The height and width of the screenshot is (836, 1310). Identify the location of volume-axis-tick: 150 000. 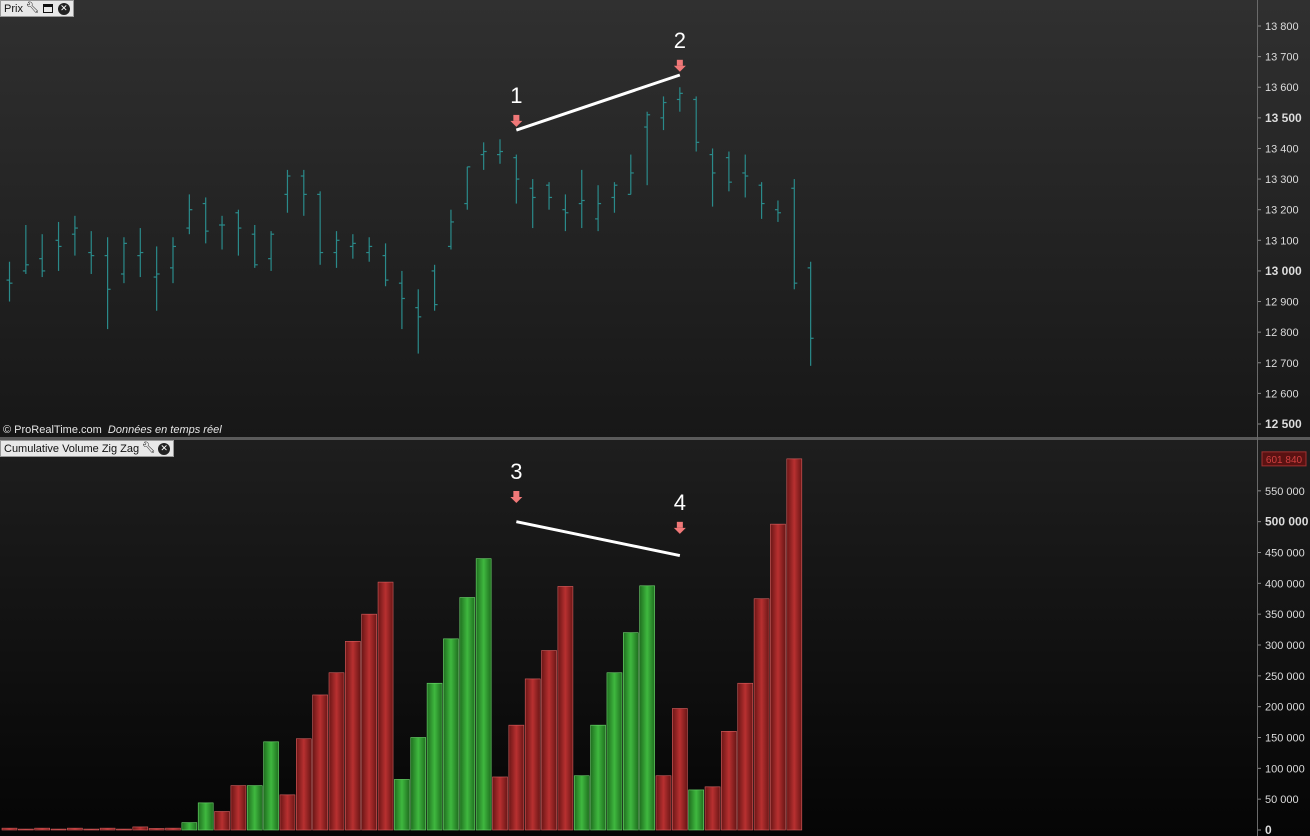
(1285, 739).